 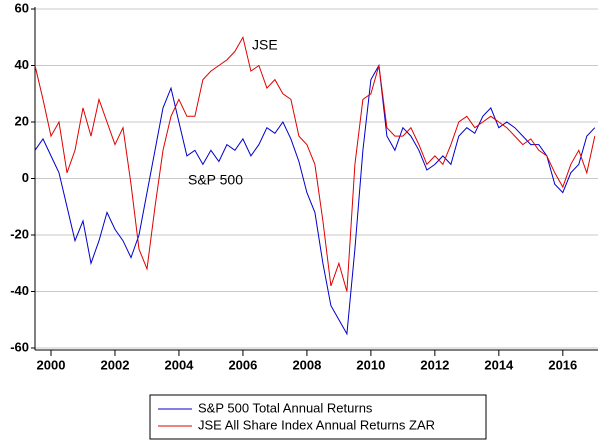 What do you see at coordinates (242, 364) in the screenshot?
I see `x-tick-label: 2006` at bounding box center [242, 364].